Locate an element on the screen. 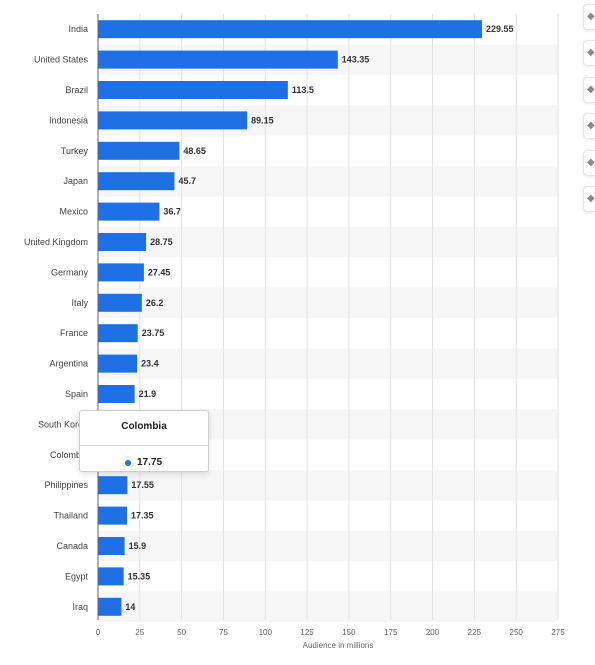  tool-2-icon: ◆ is located at coordinates (591, 52).